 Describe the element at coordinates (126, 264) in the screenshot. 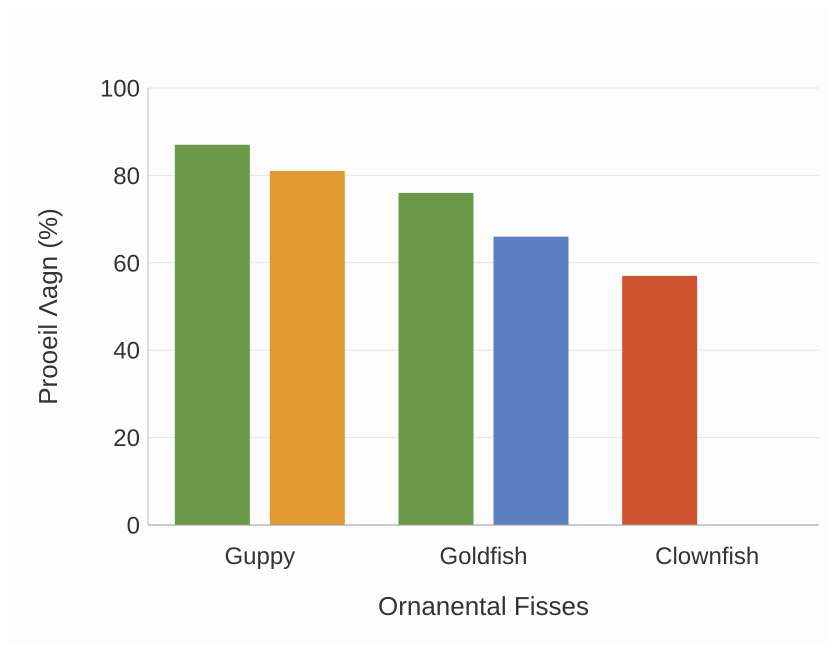

I see `y-tick-label: 60` at that location.